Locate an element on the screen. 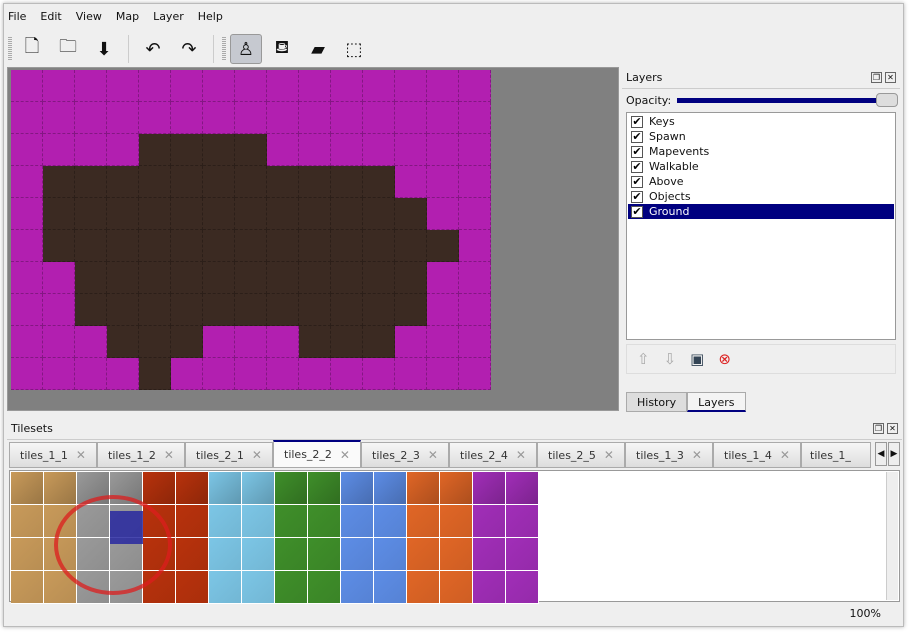 This screenshot has width=909, height=632. undo-icon: ↶ is located at coordinates (153, 49).